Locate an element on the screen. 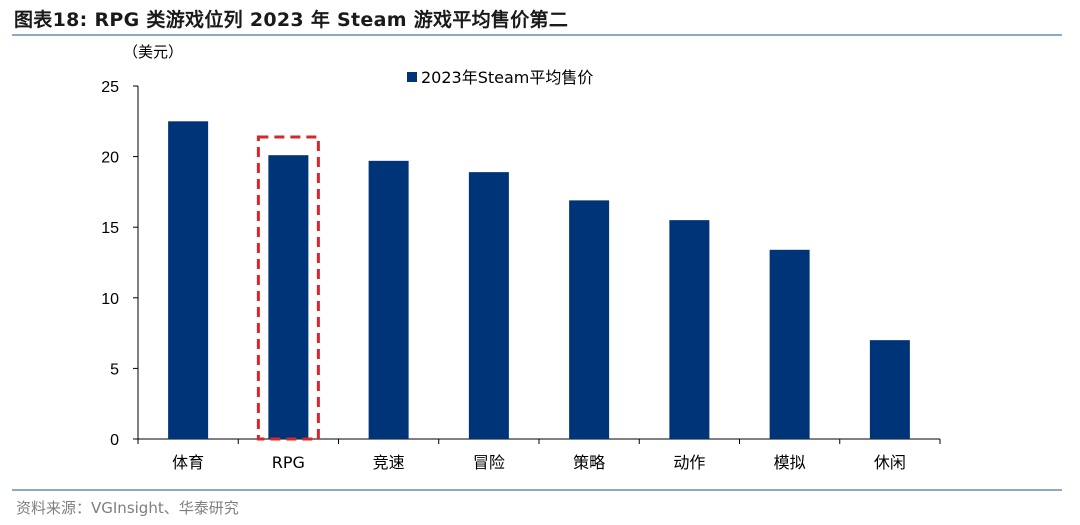  x-category-label: 休闲 is located at coordinates (890, 462).